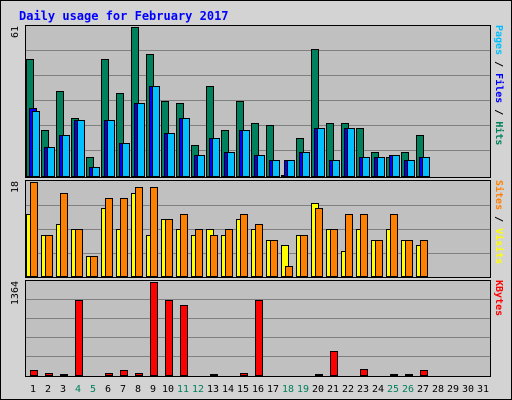 This screenshot has width=512, height=400. Describe the element at coordinates (15, 293) in the screenshot. I see `y-max-label: 1364` at that location.